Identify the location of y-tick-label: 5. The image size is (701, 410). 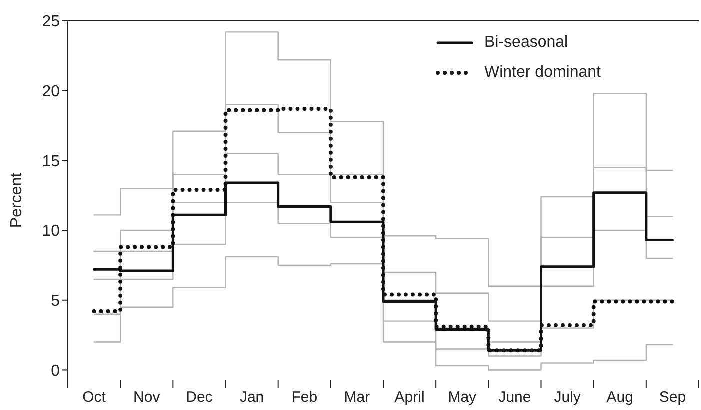
(55, 301).